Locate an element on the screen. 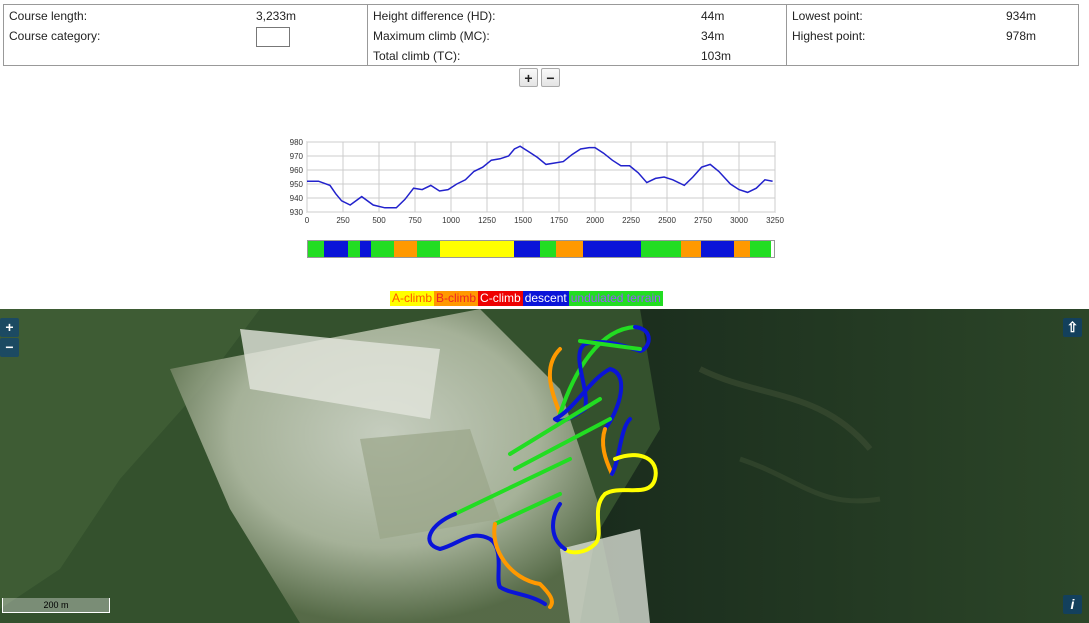  total-climb-value: 103m is located at coordinates (716, 56).